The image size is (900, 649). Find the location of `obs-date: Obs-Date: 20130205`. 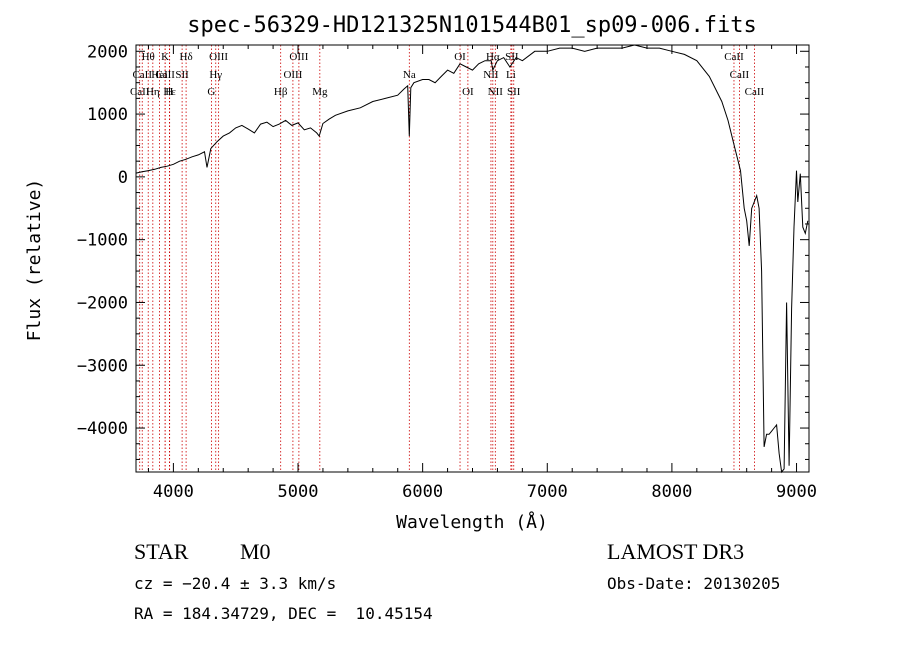

obs-date: Obs-Date: 20130205 is located at coordinates (694, 583).